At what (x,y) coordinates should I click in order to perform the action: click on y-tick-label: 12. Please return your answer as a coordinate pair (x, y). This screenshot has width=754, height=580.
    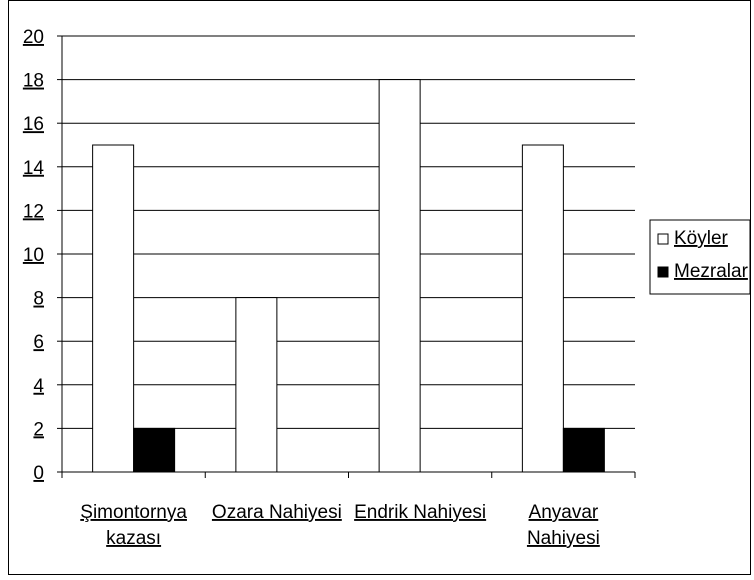
    Looking at the image, I should click on (33, 211).